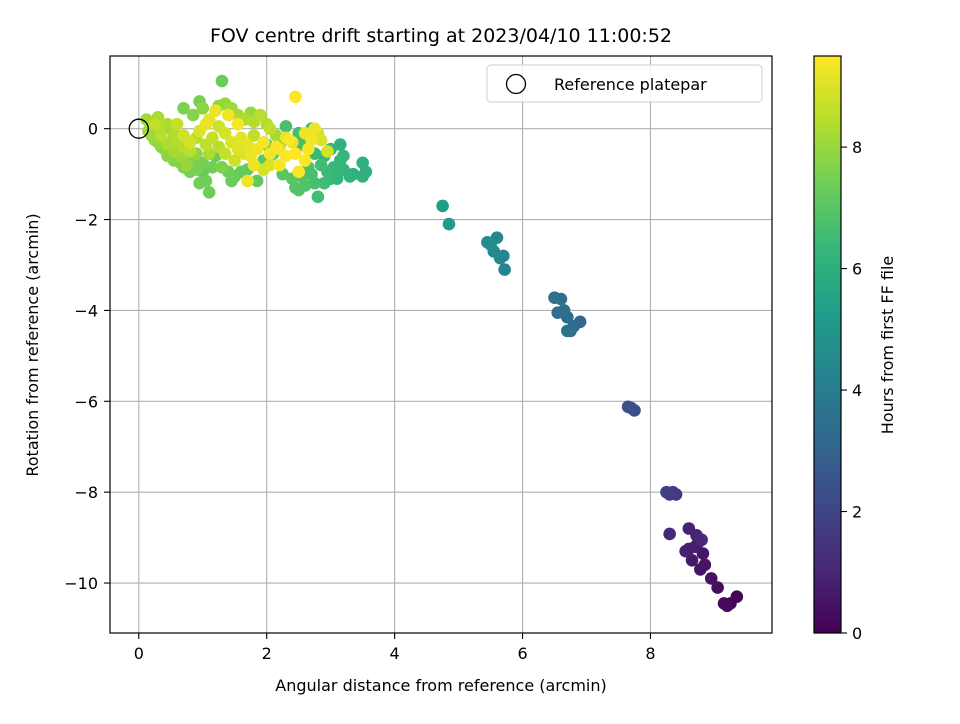 Image resolution: width=960 pixels, height=724 pixels. I want to click on colorbar-frame, so click(827, 344).